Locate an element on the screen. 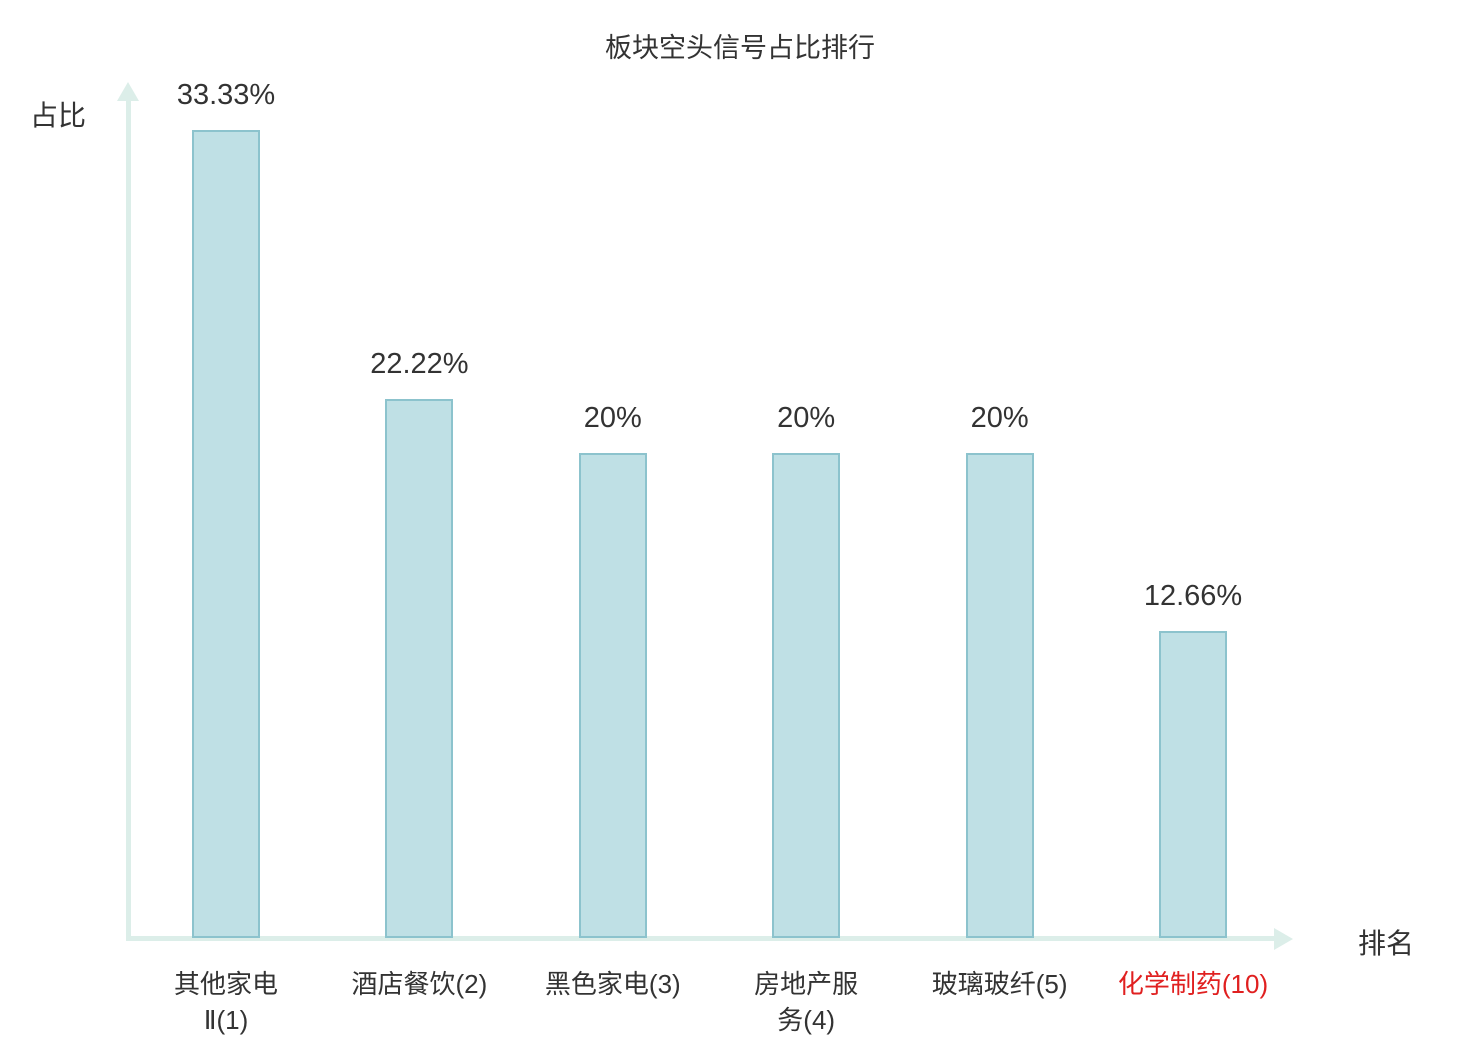  y-axis-arrow is located at coordinates (128, 91).